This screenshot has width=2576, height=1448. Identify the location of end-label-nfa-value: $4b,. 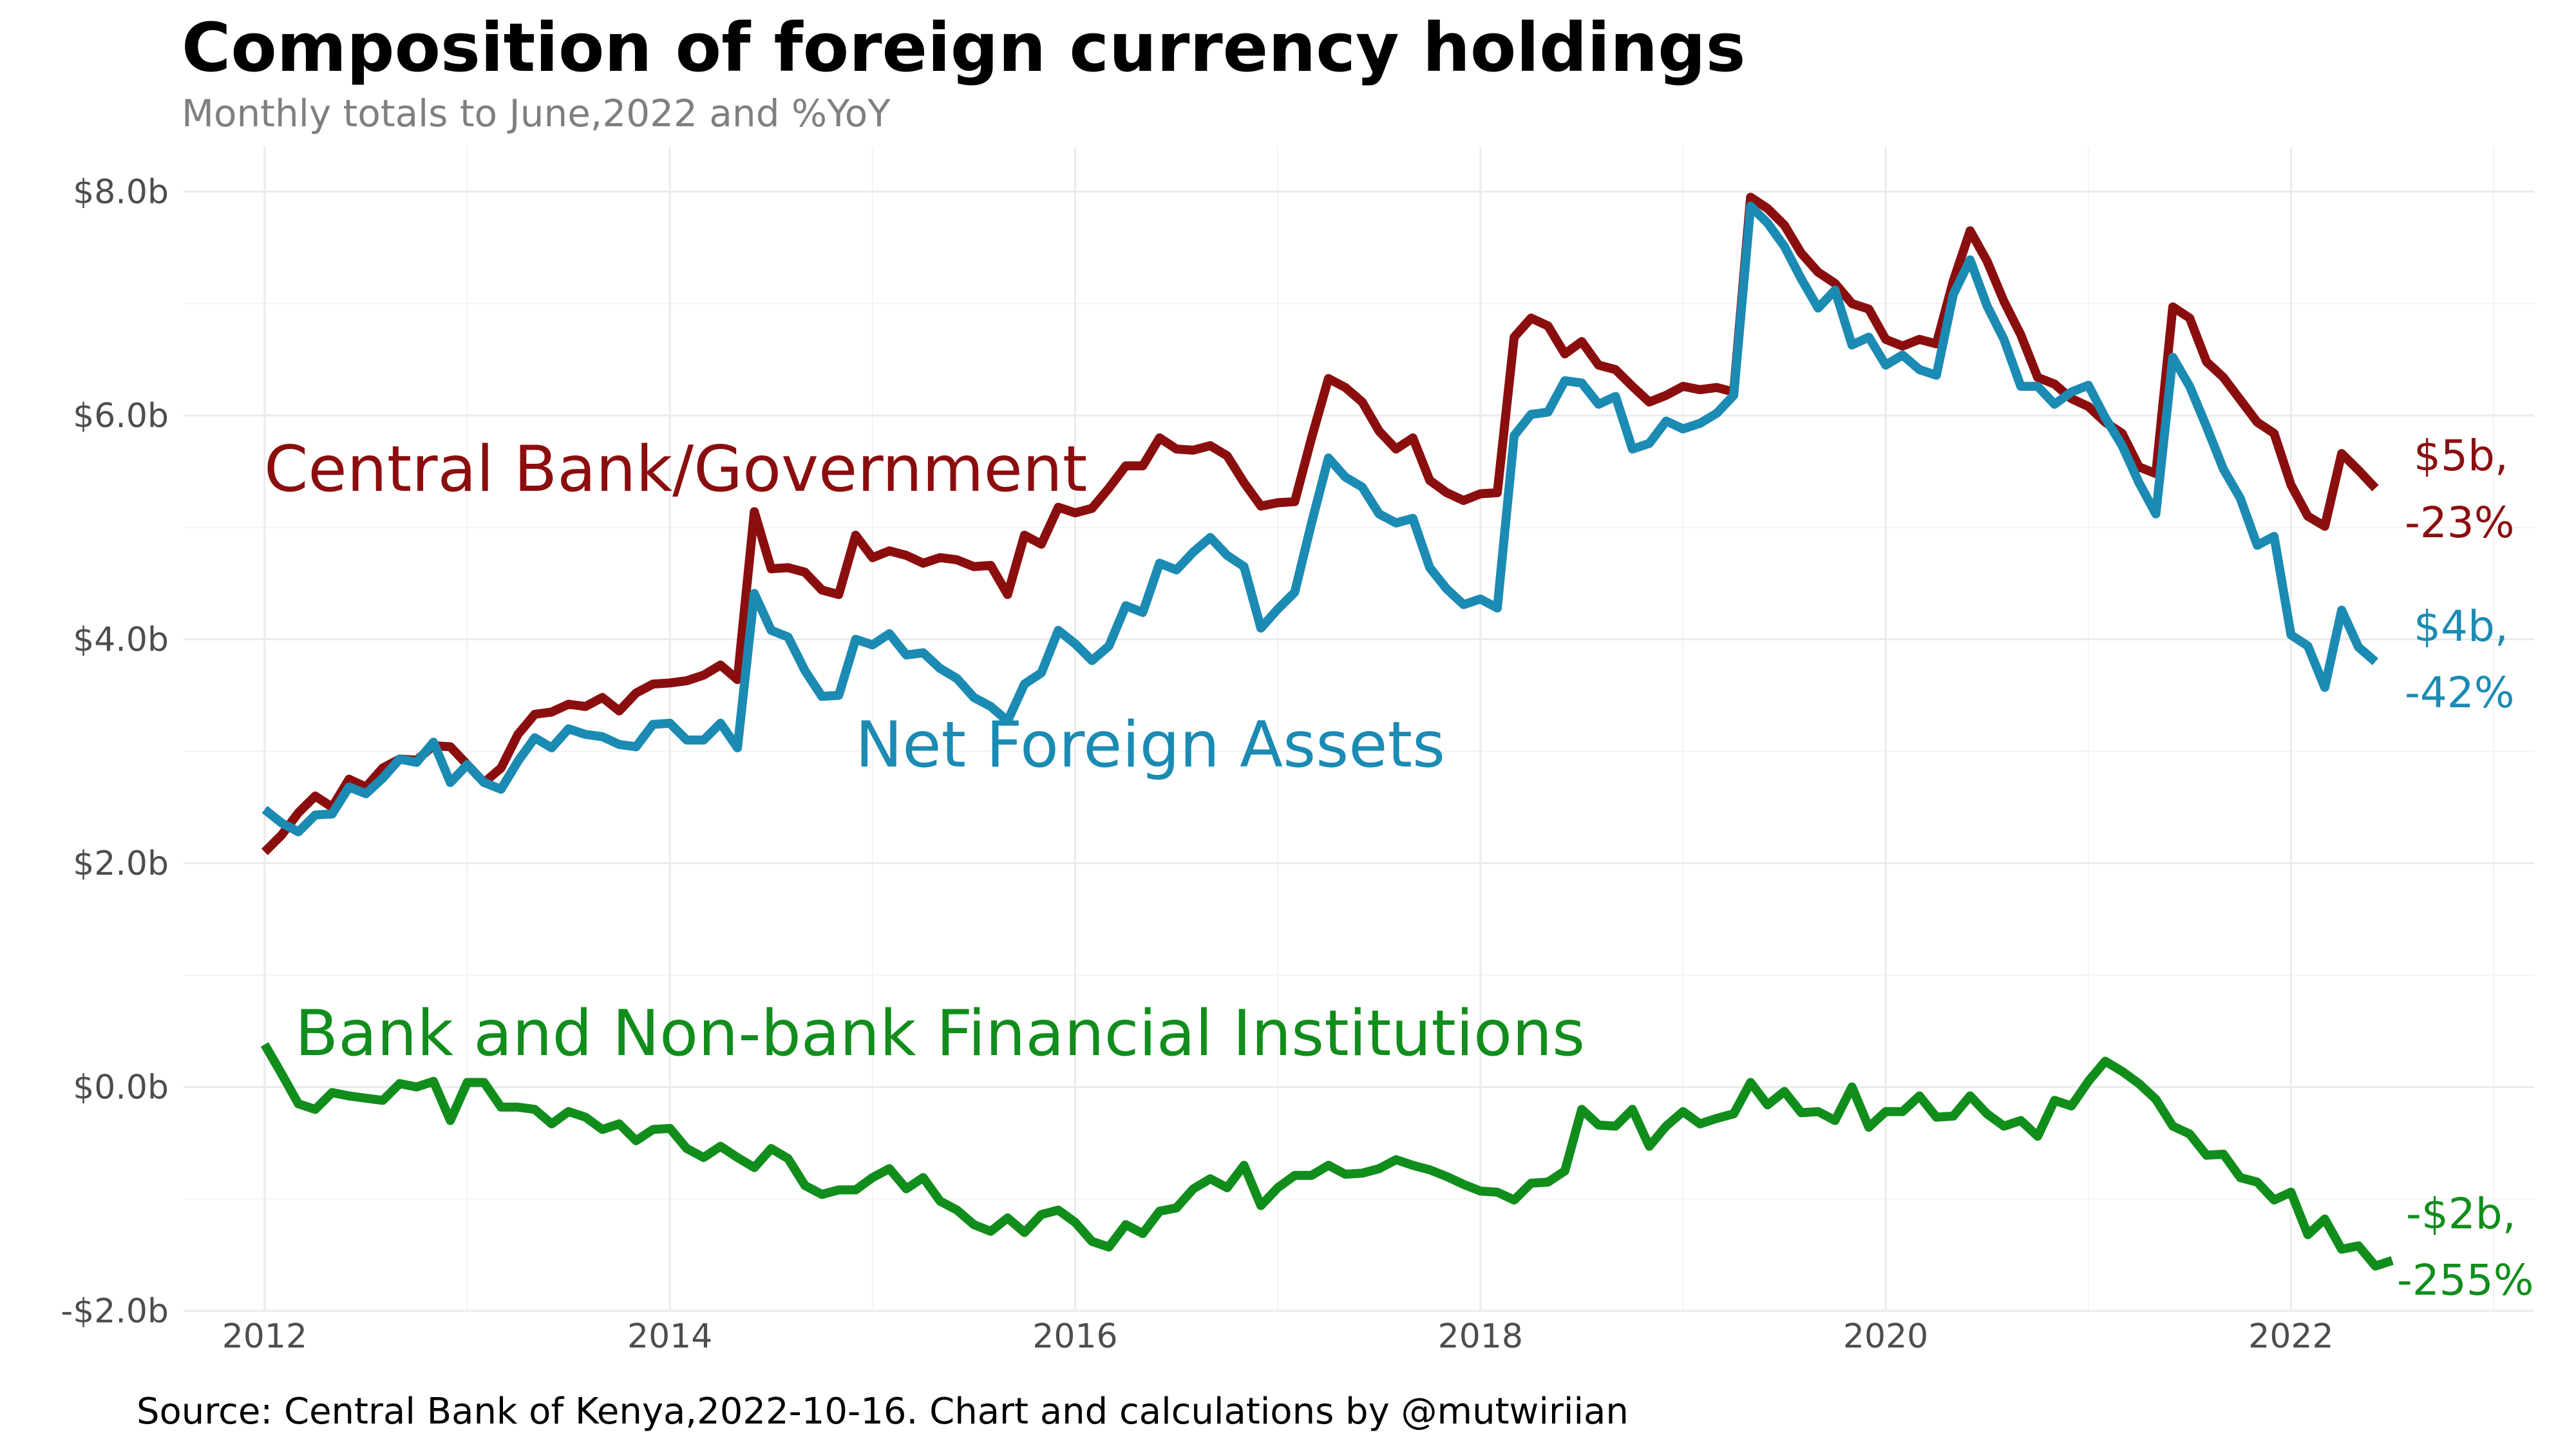
(2461, 626).